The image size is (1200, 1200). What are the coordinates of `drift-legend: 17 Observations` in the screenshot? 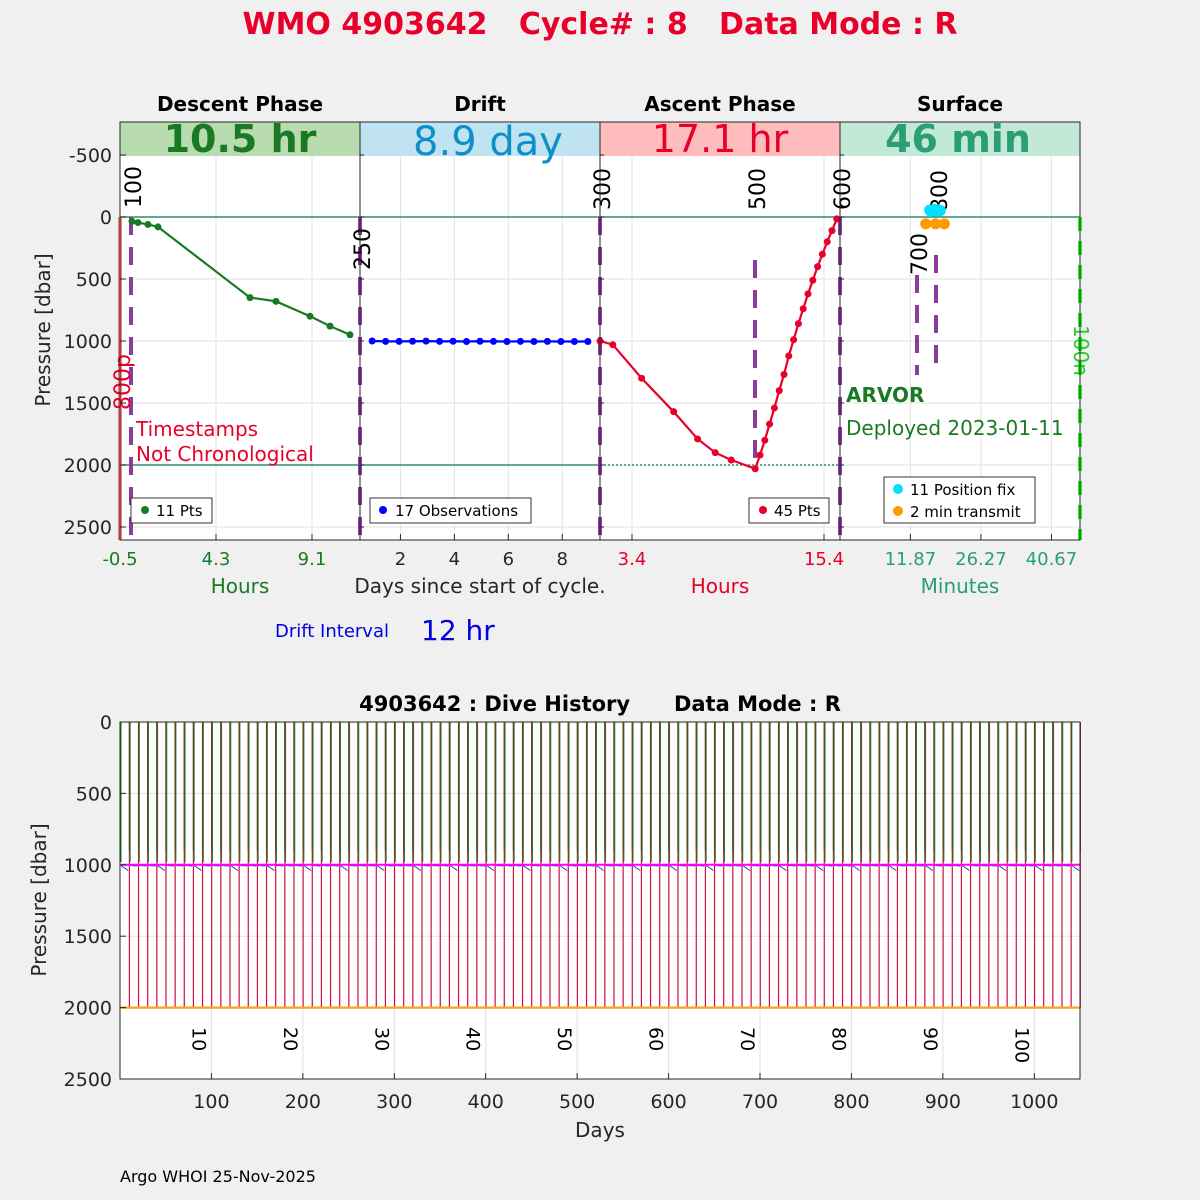 It's located at (450, 510).